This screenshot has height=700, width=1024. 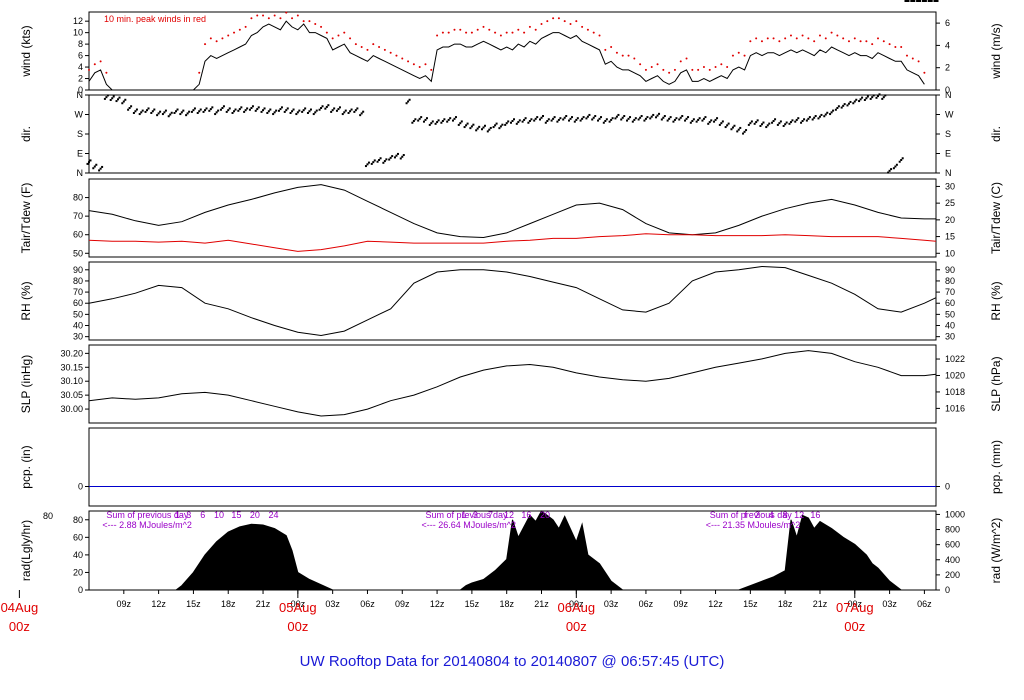 What do you see at coordinates (26, 134) in the screenshot?
I see `dir-left-axis-label: dir.` at bounding box center [26, 134].